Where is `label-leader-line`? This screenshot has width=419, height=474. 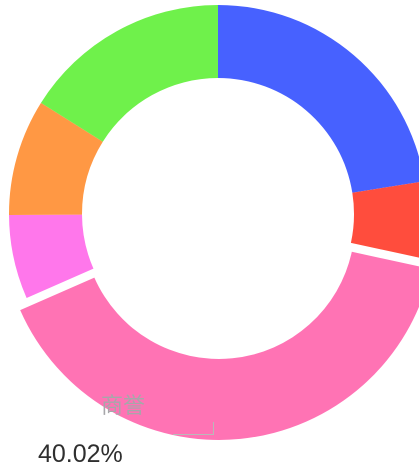
label-leader-line is located at coordinates (193, 434).